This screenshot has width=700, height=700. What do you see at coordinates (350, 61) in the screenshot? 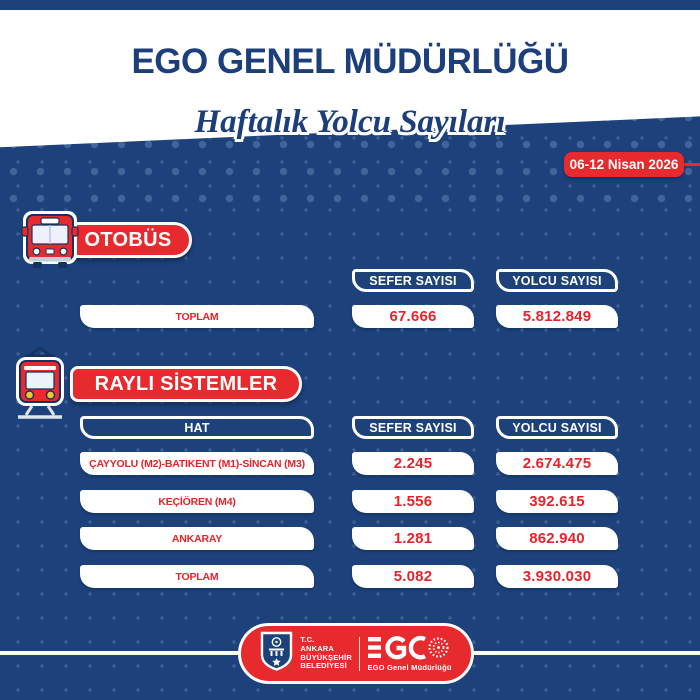
I see `page-title: EGO GENEL MÜDÜRLÜĞÜ` at bounding box center [350, 61].